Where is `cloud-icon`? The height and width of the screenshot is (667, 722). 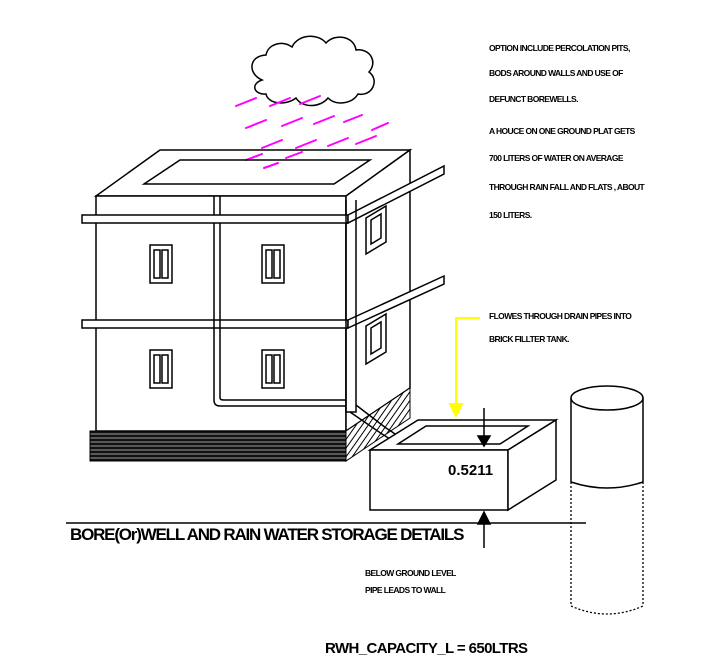 cloud-icon is located at coordinates (313, 71).